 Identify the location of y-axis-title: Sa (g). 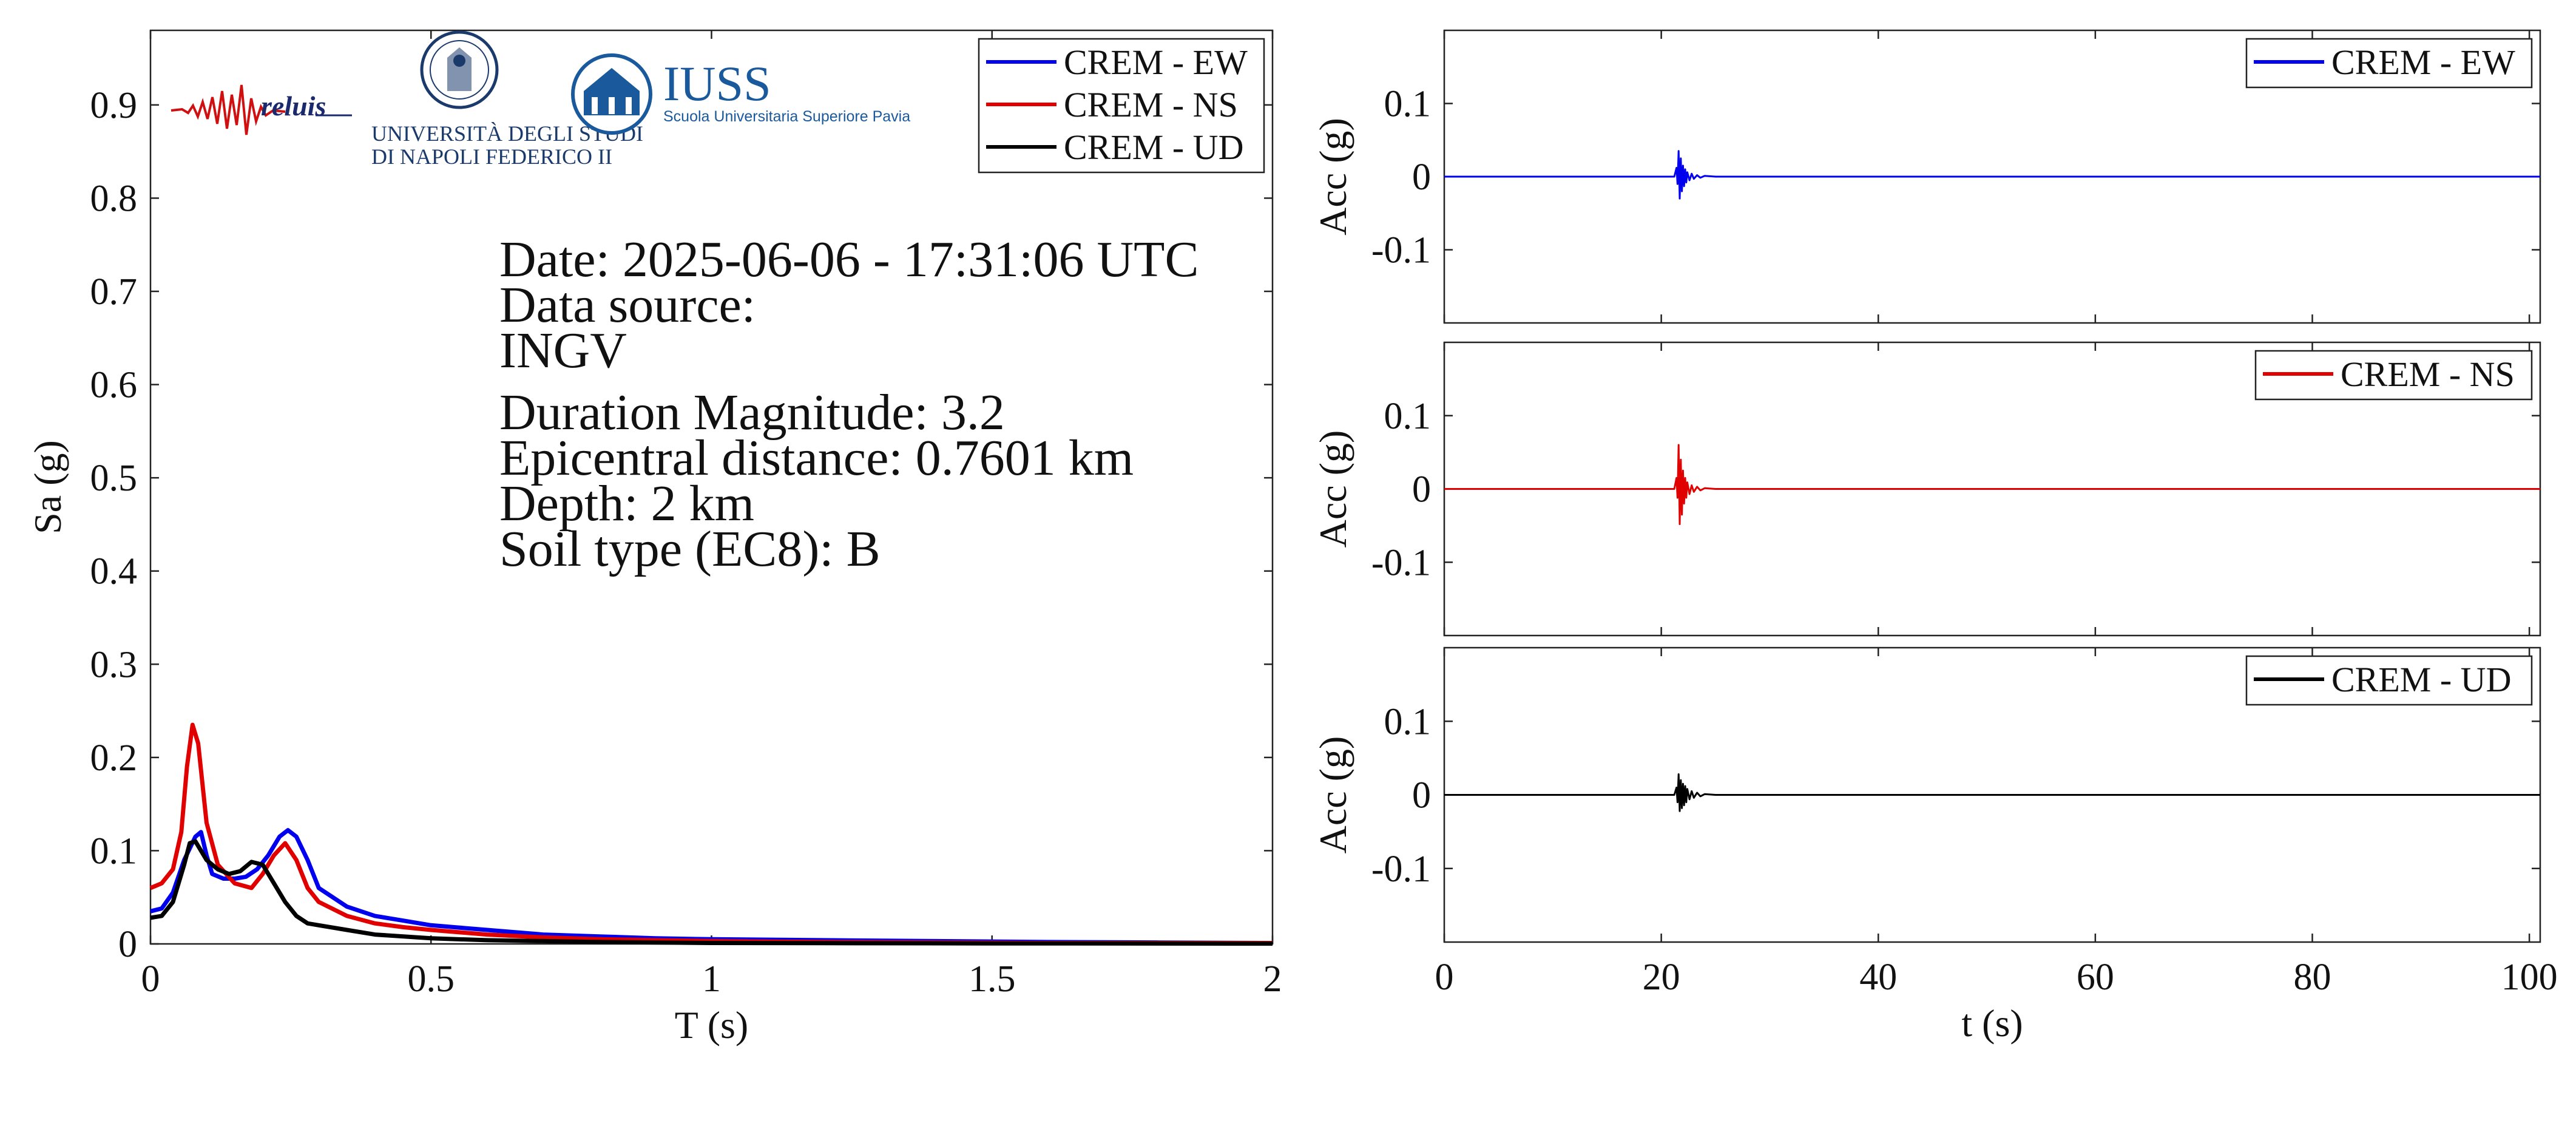
(47, 487).